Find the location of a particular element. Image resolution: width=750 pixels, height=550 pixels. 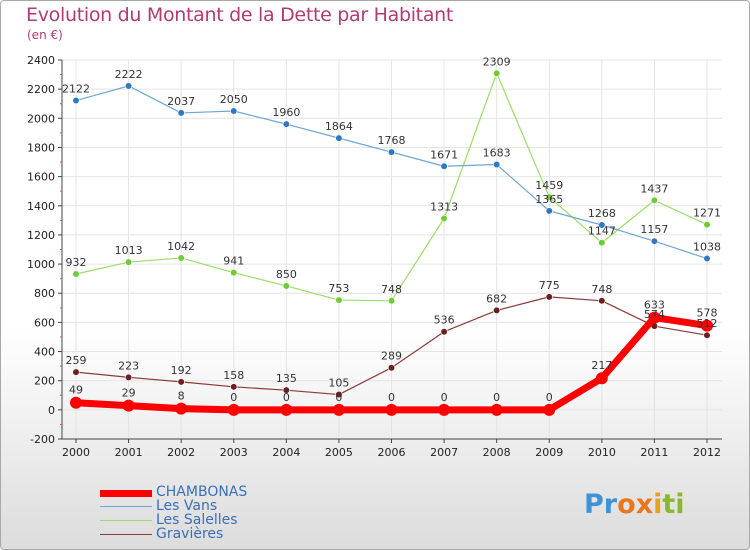

logo-letter: t is located at coordinates (669, 504).